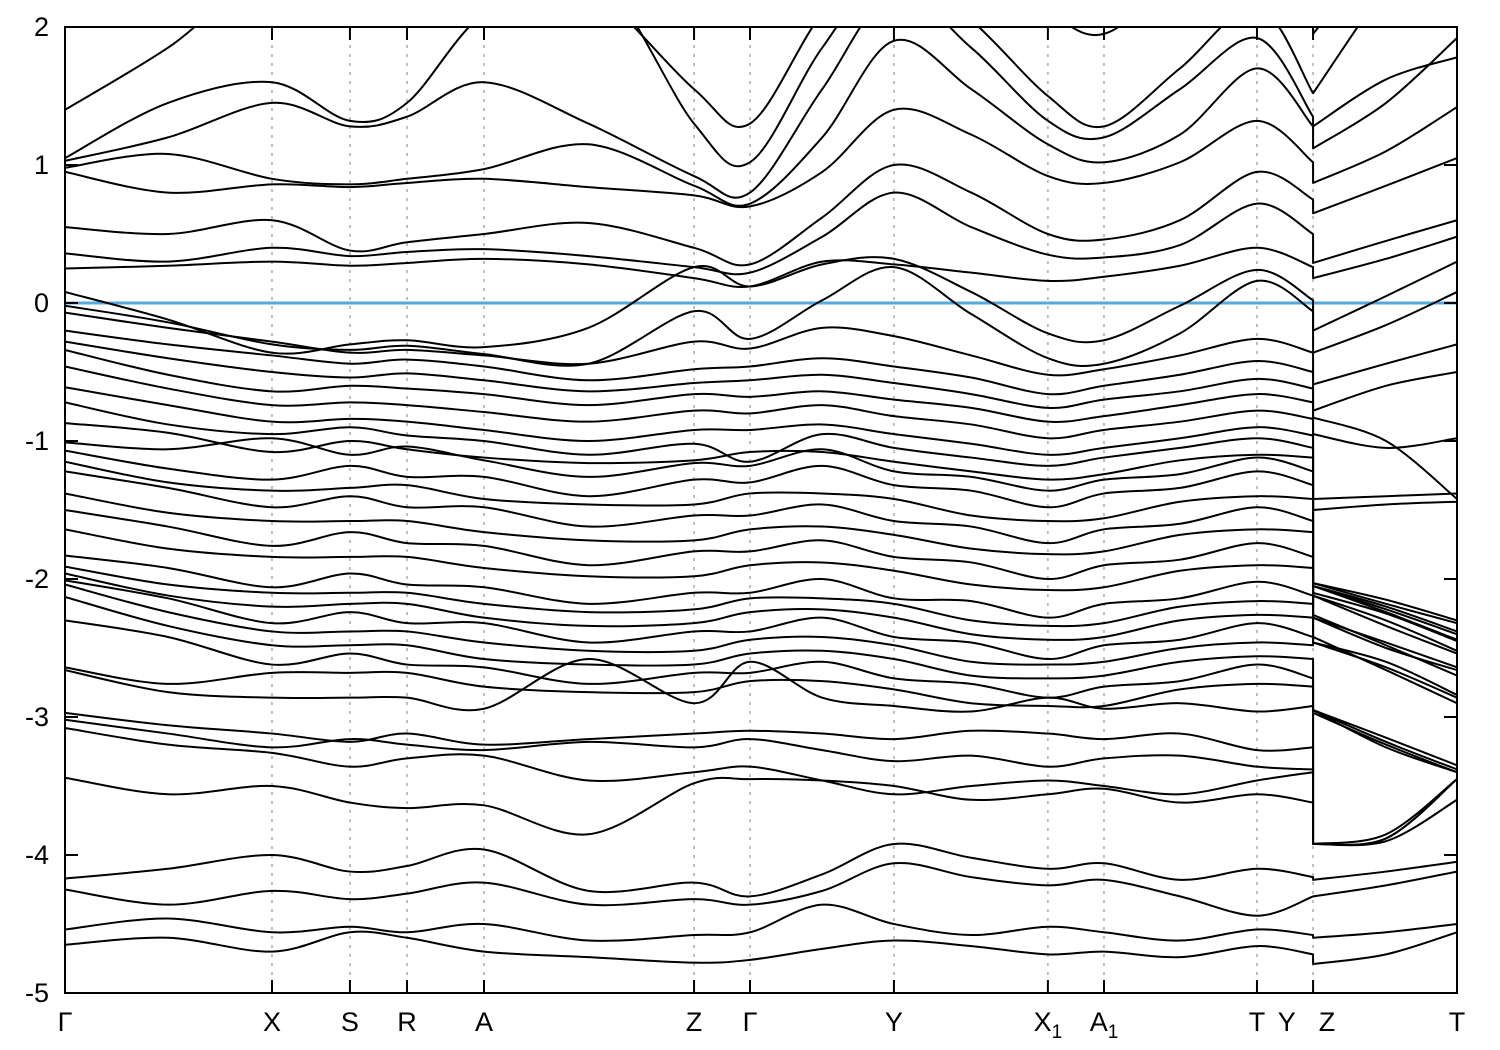  Describe the element at coordinates (37, 717) in the screenshot. I see `y-tick-label: -3` at that location.